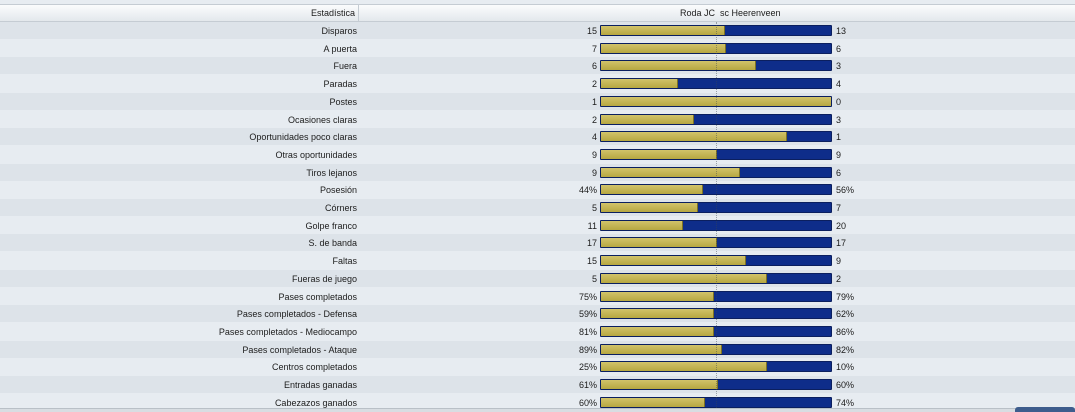 This screenshot has width=1075, height=412. What do you see at coordinates (315, 402) in the screenshot?
I see `stat-label: Cabezazos ganados` at bounding box center [315, 402].